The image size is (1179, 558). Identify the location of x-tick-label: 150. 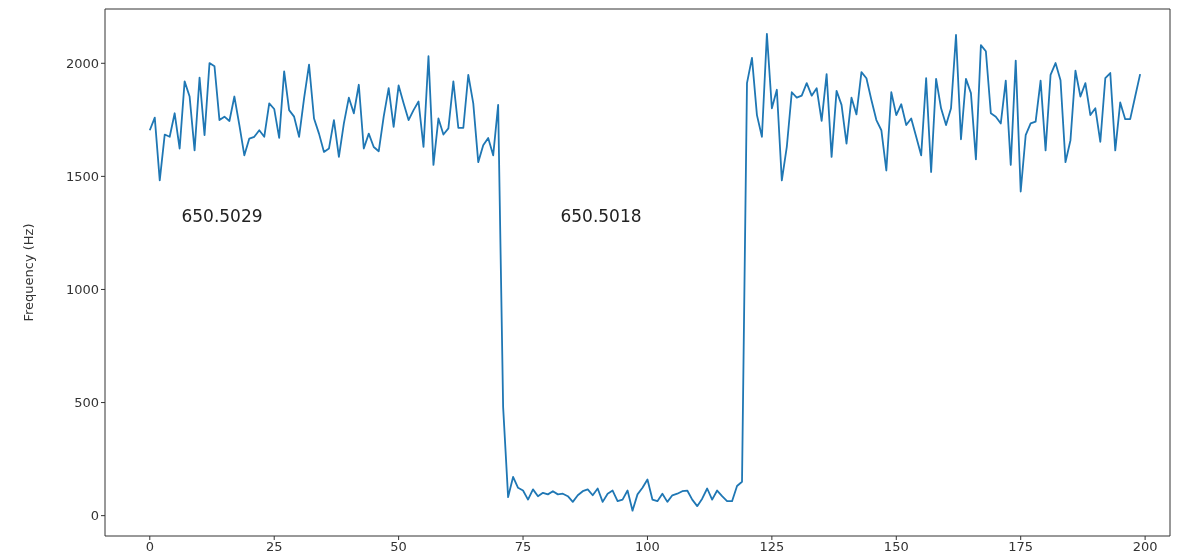
(896, 547).